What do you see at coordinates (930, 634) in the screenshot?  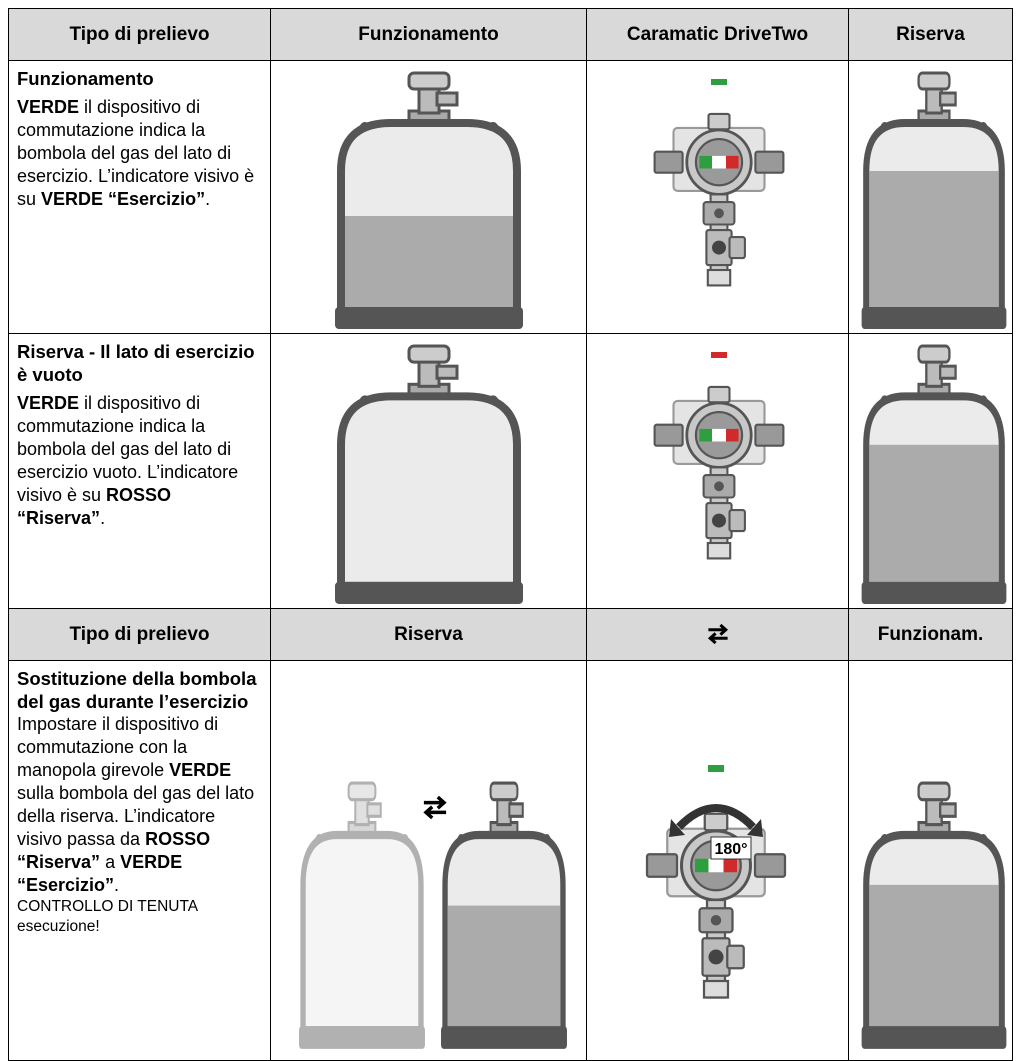 I see `header-cell: Funzionam.` at bounding box center [930, 634].